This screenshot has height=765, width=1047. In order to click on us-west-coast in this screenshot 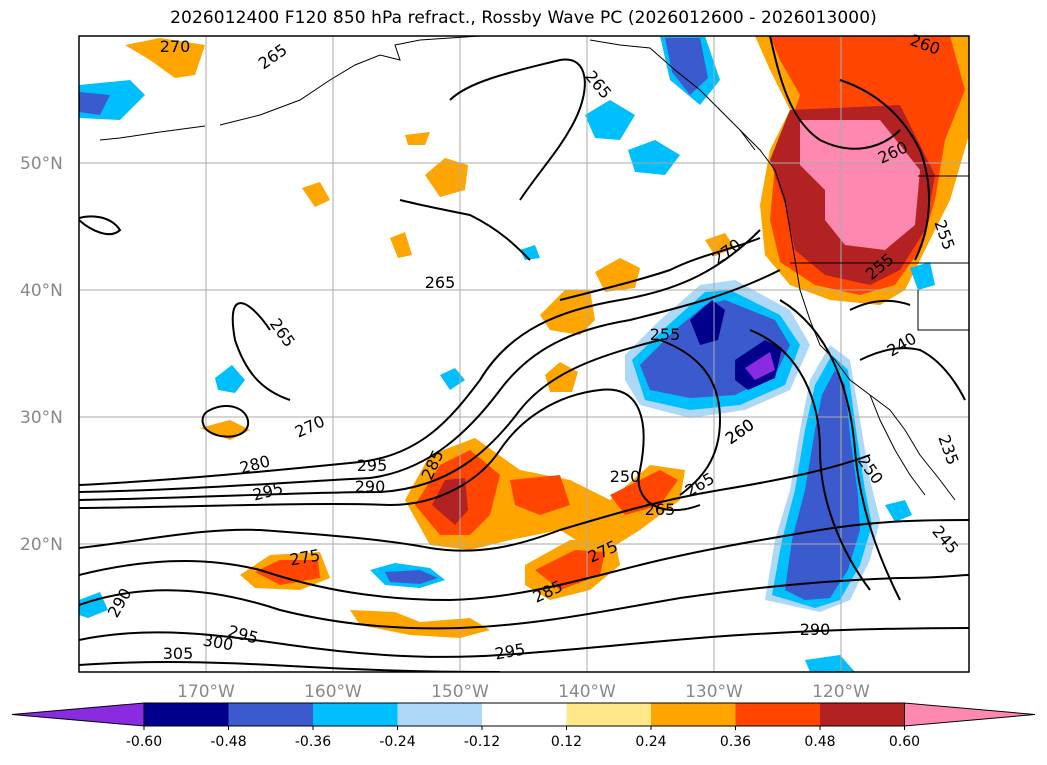, I will do `click(882, 410)`.